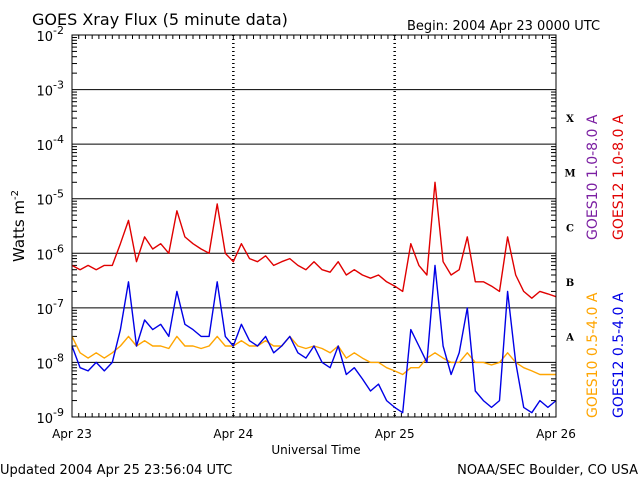 Image resolution: width=640 pixels, height=480 pixels. What do you see at coordinates (593, 355) in the screenshot?
I see `legend-entry: GOES10 0.5-4.0 A` at bounding box center [593, 355].